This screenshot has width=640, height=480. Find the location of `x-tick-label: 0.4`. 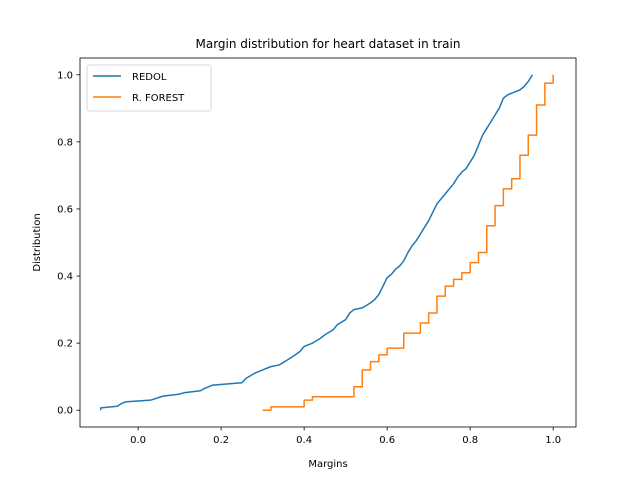

x-tick-label: 0.4 is located at coordinates (304, 440).